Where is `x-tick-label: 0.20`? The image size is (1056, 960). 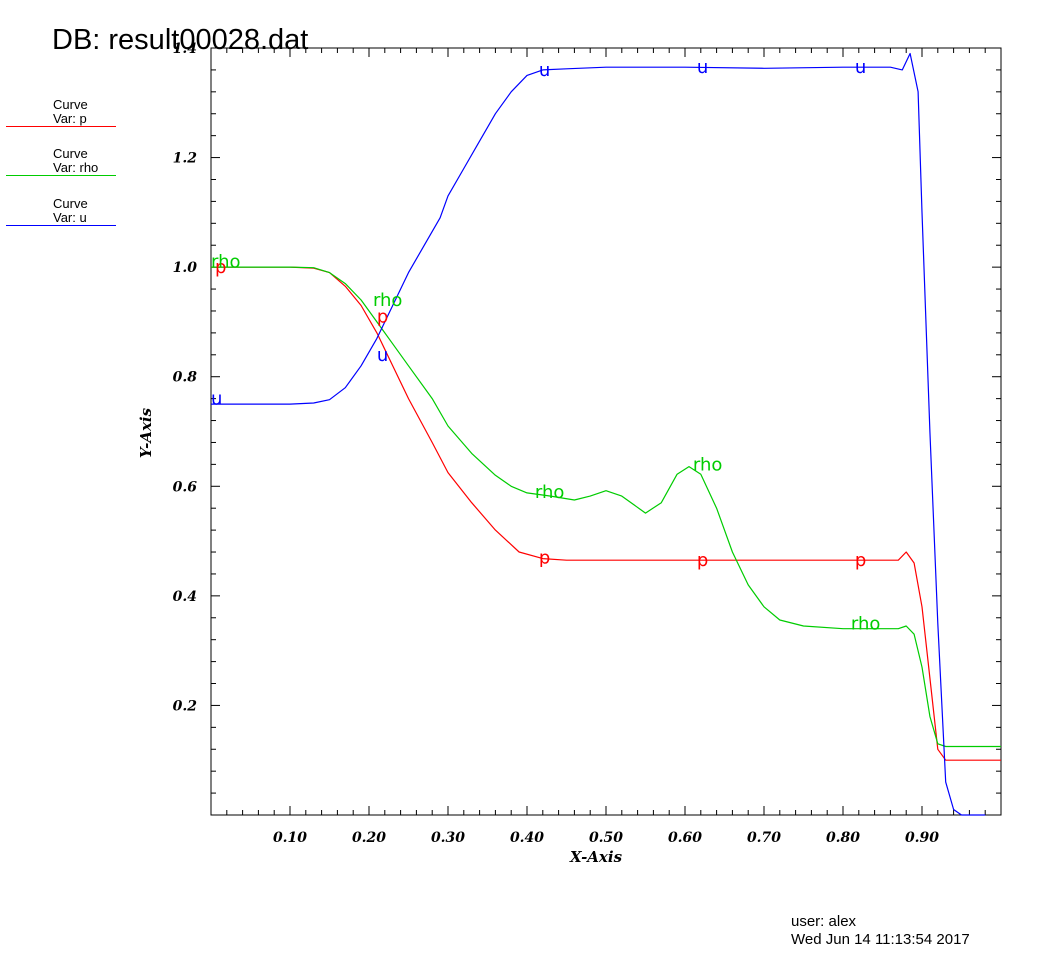
x-tick-label: 0.20 is located at coordinates (369, 838).